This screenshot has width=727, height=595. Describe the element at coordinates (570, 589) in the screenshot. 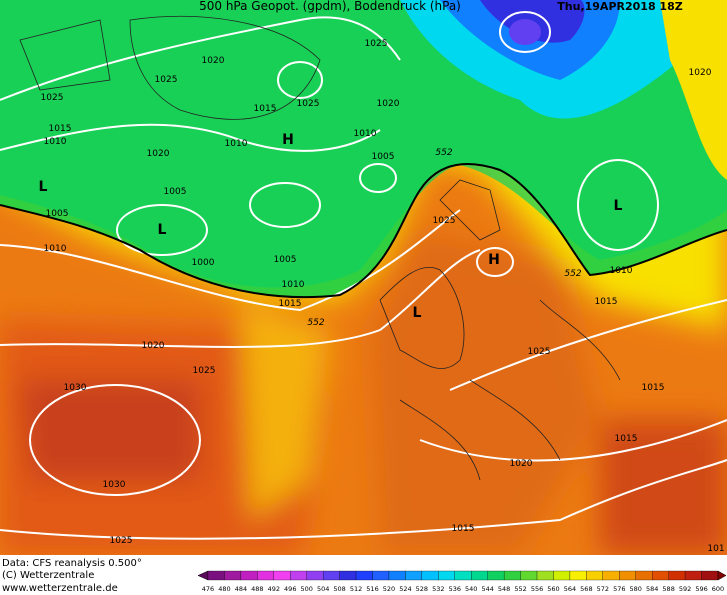

I see `colorbar-tick-label: 564` at that location.